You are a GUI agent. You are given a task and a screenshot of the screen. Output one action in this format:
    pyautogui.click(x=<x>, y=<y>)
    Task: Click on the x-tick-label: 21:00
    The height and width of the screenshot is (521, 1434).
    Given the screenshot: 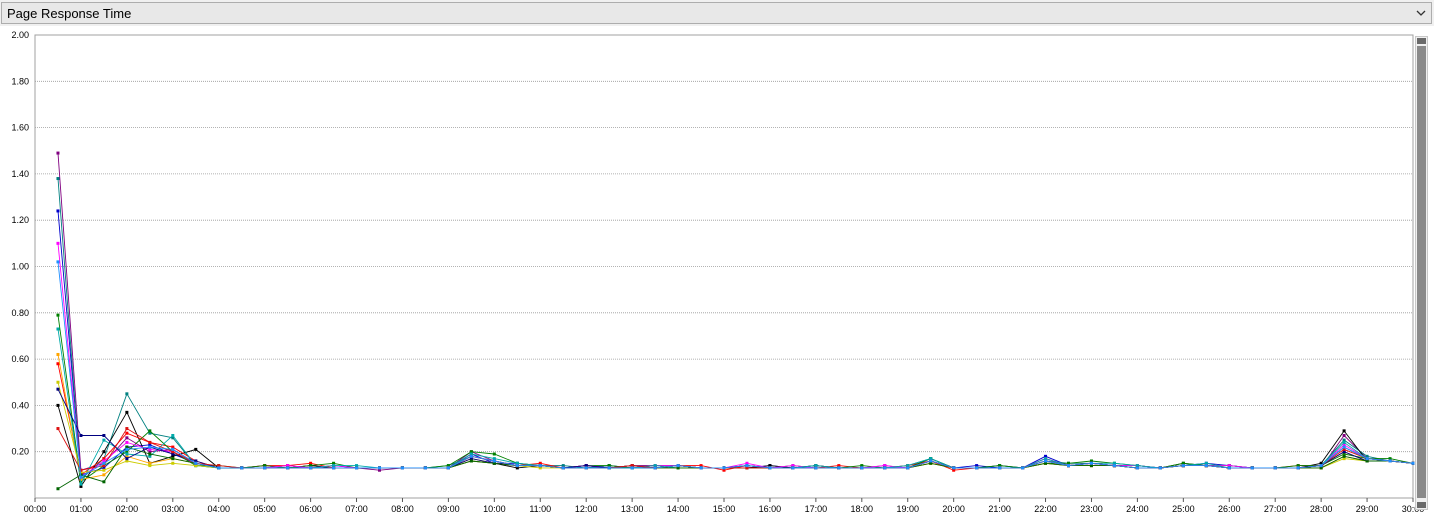 What is the action you would take?
    pyautogui.click(x=999, y=509)
    